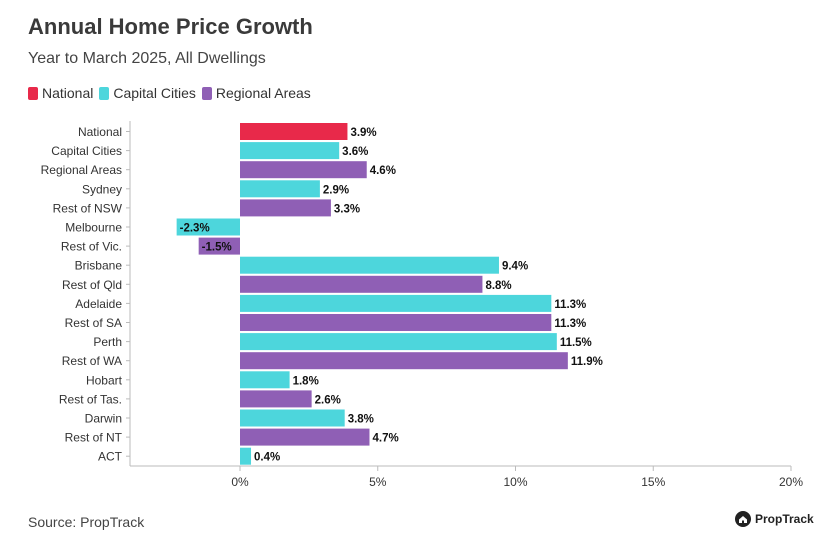 The image size is (838, 556). I want to click on data-label: 4.6%, so click(383, 171).